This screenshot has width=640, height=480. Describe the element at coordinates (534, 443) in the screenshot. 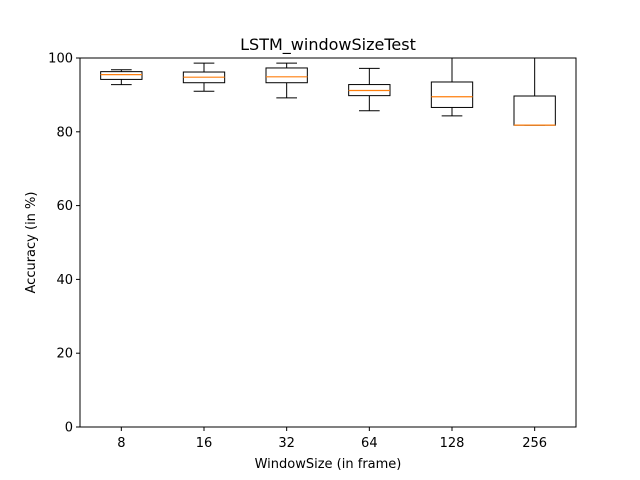

I see `x-tick-label: 256` at that location.